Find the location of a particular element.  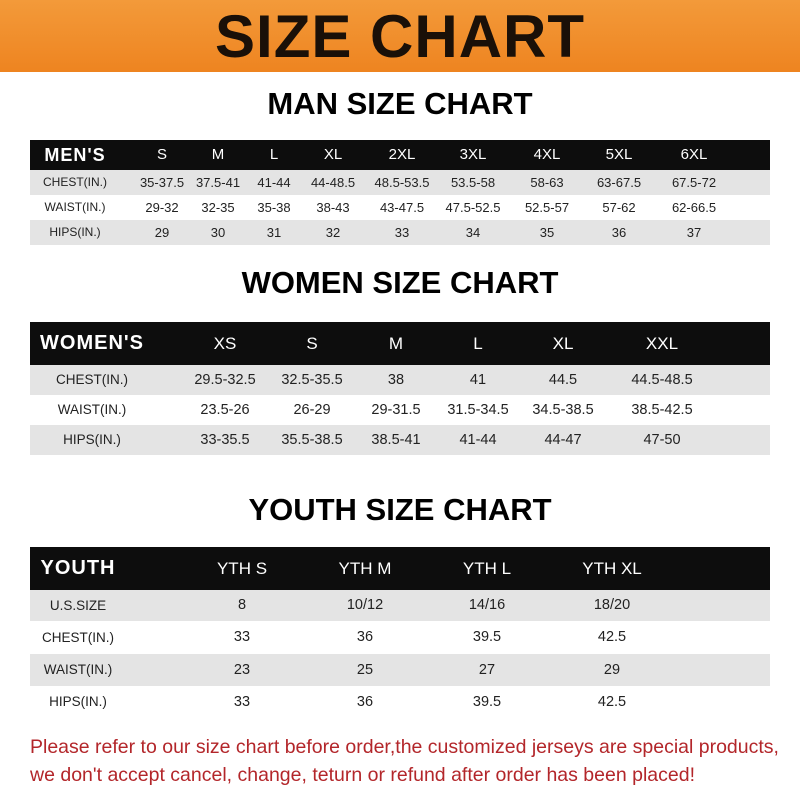

table-cell: 43-47.5 is located at coordinates (402, 207).